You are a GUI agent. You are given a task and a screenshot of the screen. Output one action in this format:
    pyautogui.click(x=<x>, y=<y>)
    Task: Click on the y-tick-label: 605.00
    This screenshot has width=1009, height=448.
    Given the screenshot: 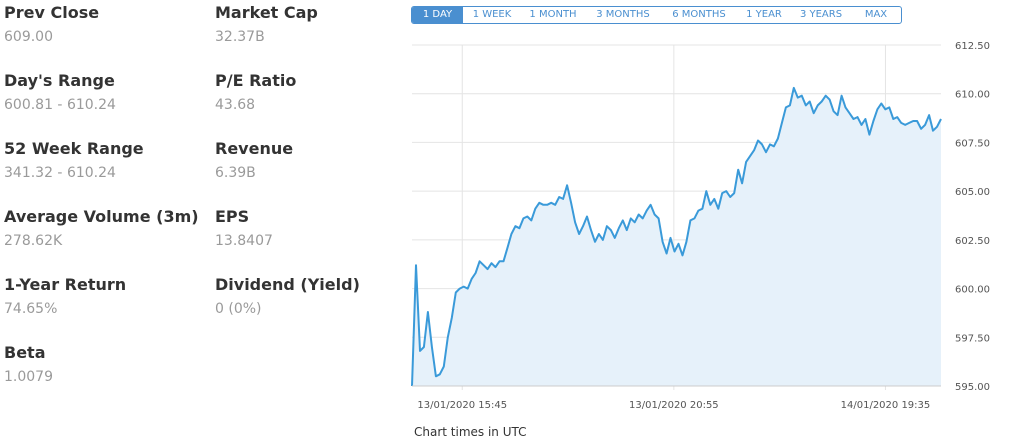 What is the action you would take?
    pyautogui.click(x=972, y=192)
    